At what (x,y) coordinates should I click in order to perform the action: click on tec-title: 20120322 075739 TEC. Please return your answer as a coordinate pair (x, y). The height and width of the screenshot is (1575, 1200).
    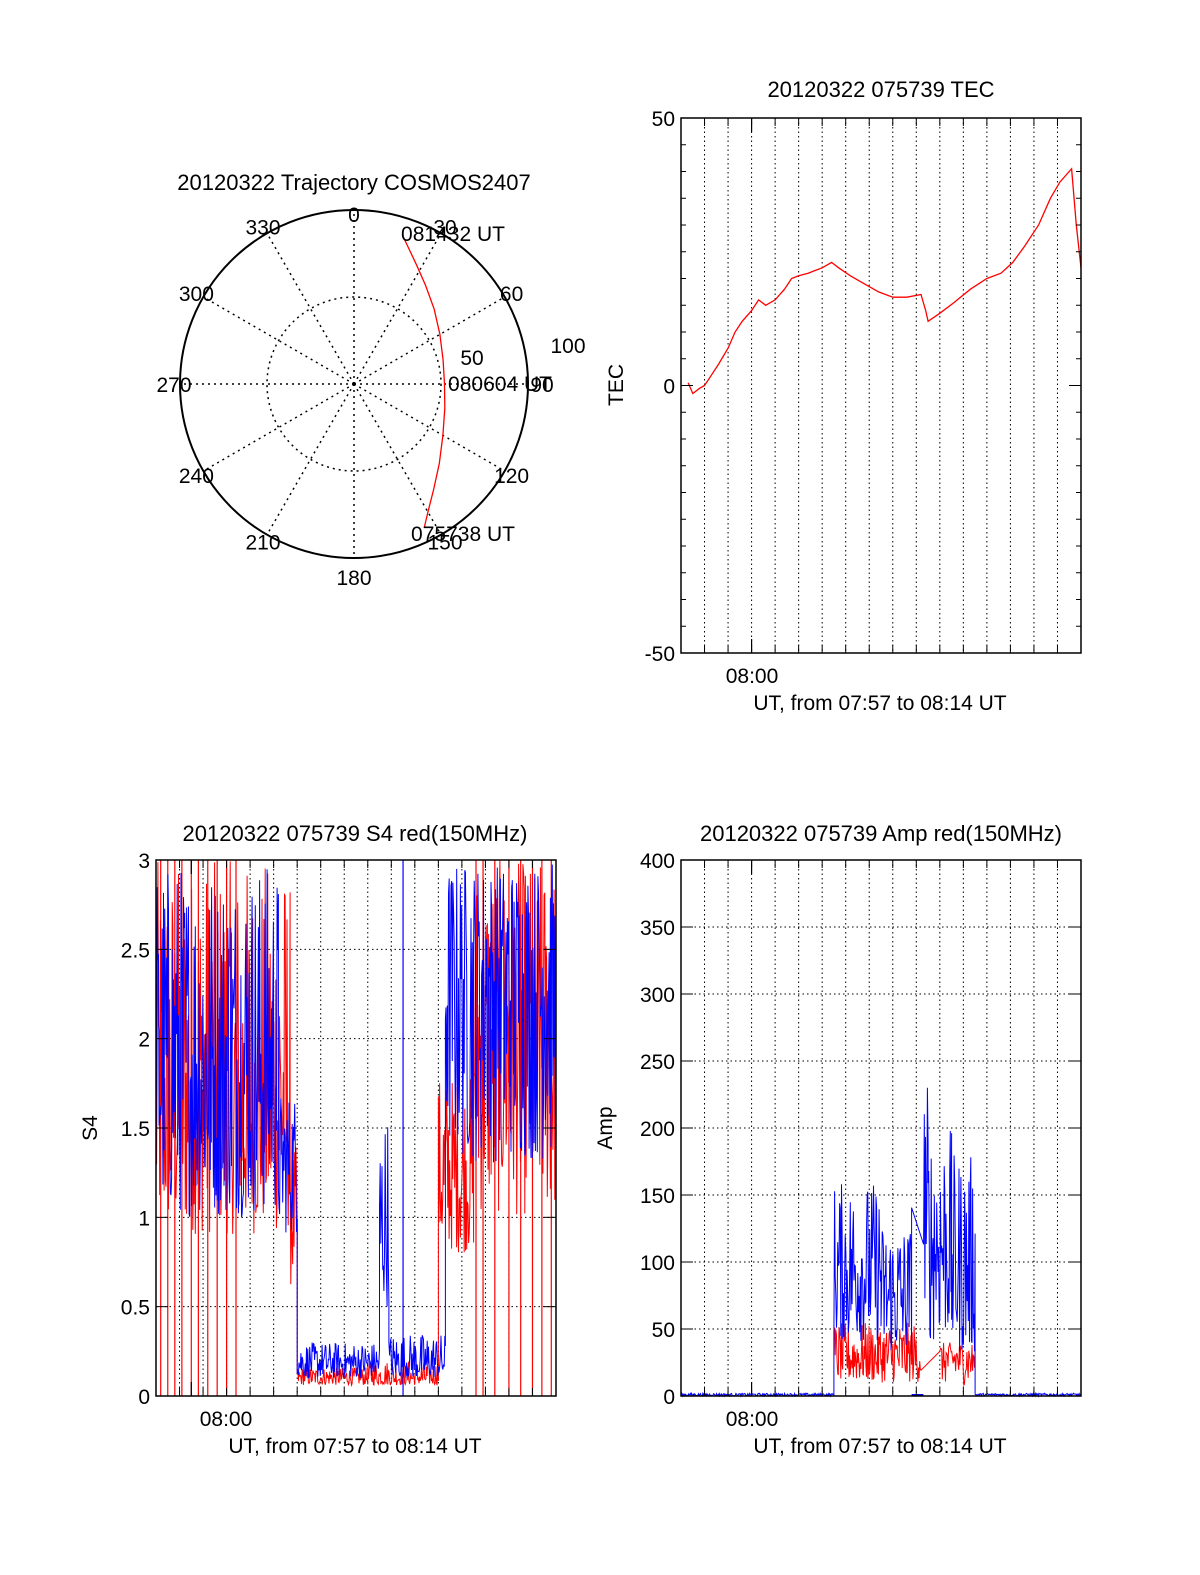
    Looking at the image, I should click on (880, 89).